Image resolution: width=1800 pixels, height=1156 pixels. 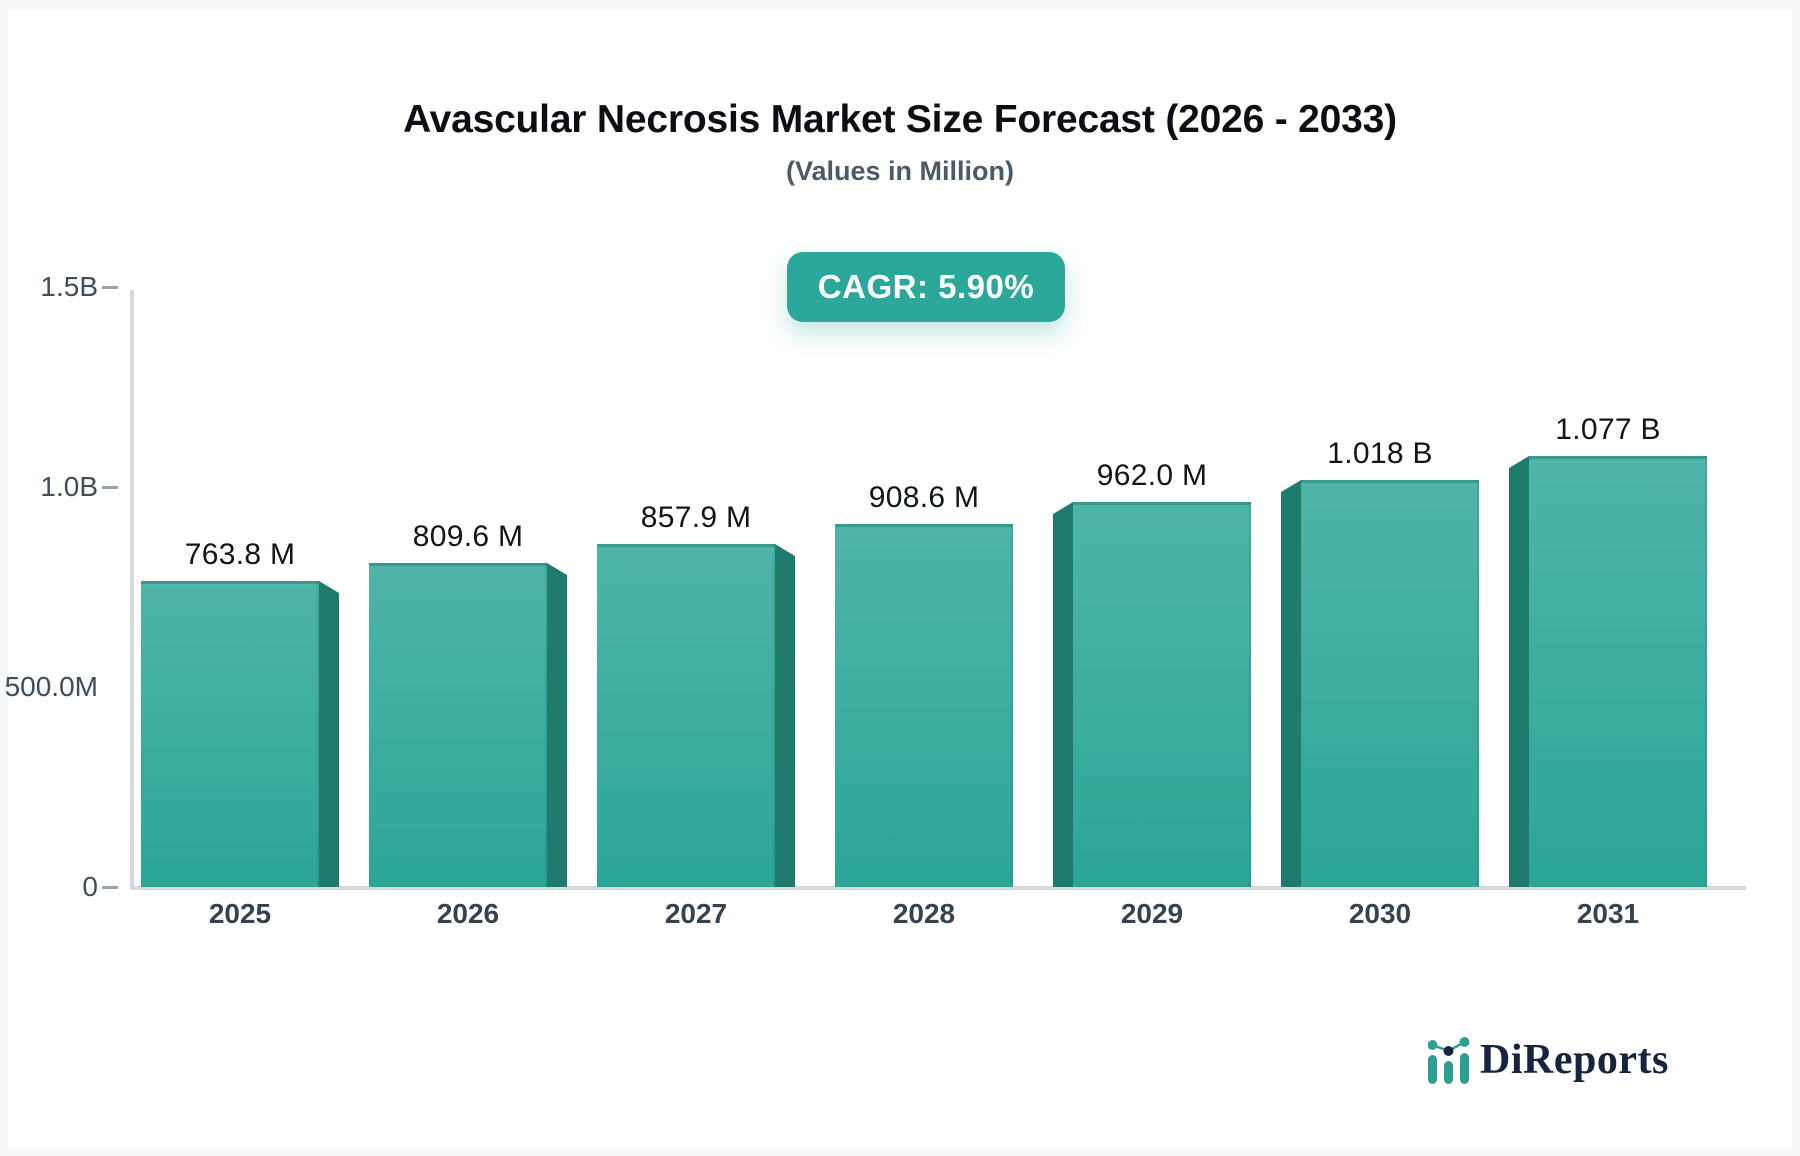 I want to click on bar-2031: 1.077 B, so click(x=1608, y=650).